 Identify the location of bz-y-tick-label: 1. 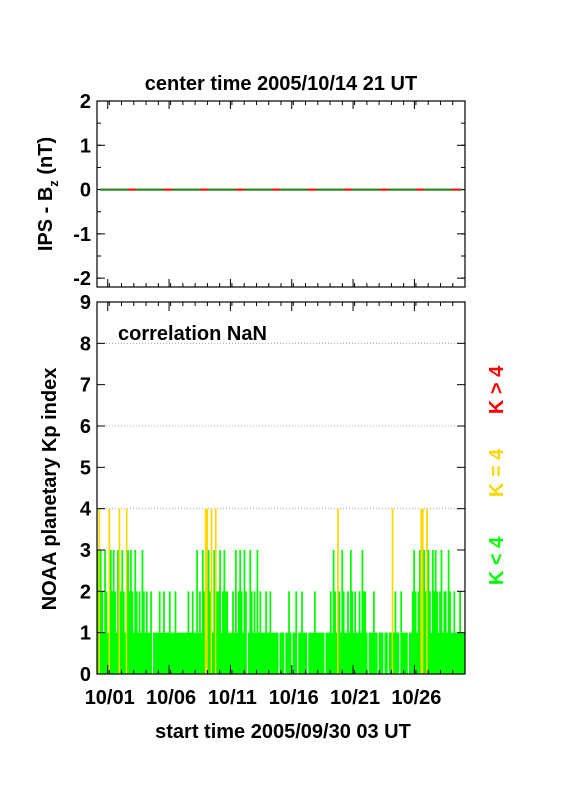
(85, 146).